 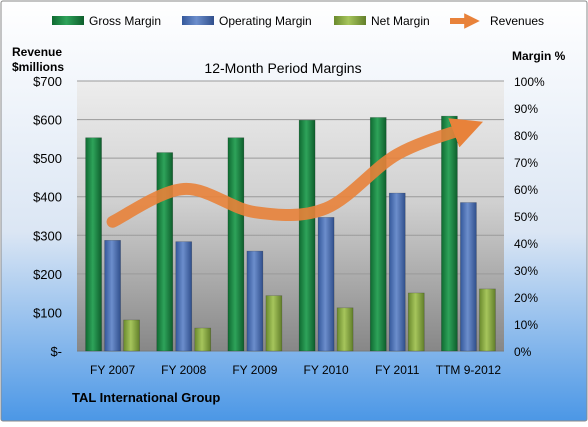 I want to click on right-tick-label: 80%, so click(x=526, y=136).